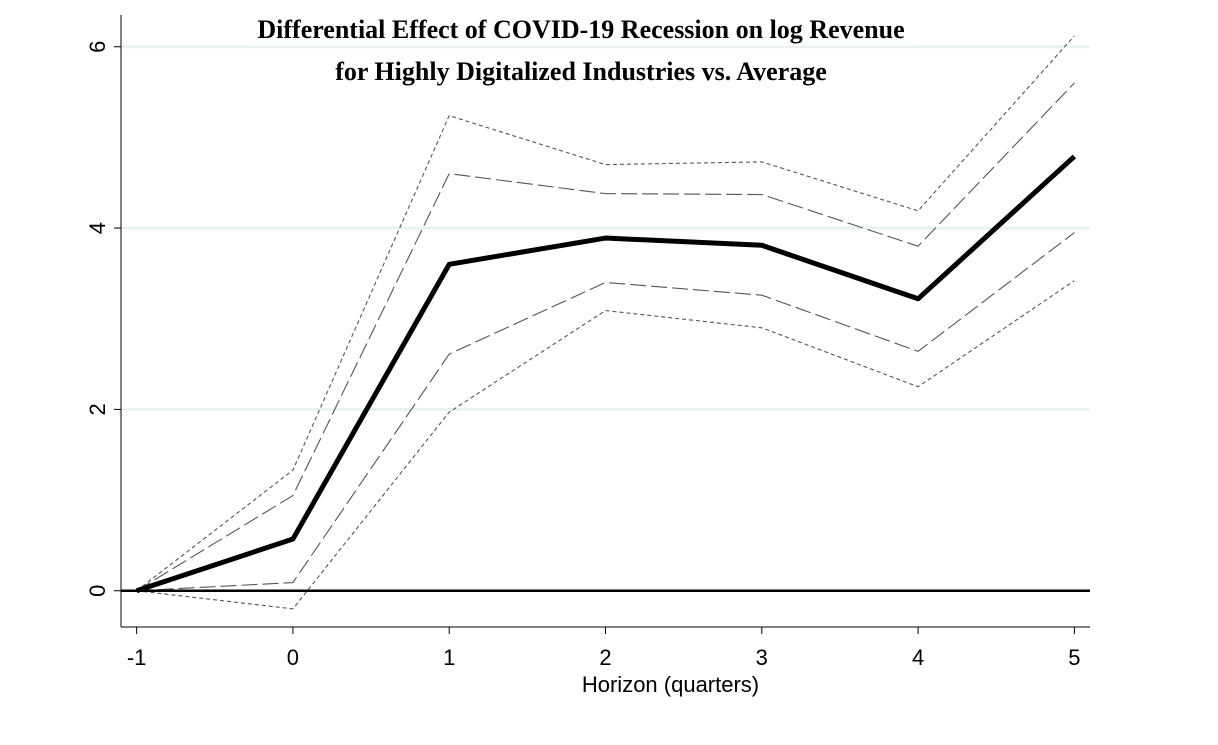 This screenshot has height=745, width=1218. What do you see at coordinates (137, 657) in the screenshot?
I see `x-tick-label: -1` at bounding box center [137, 657].